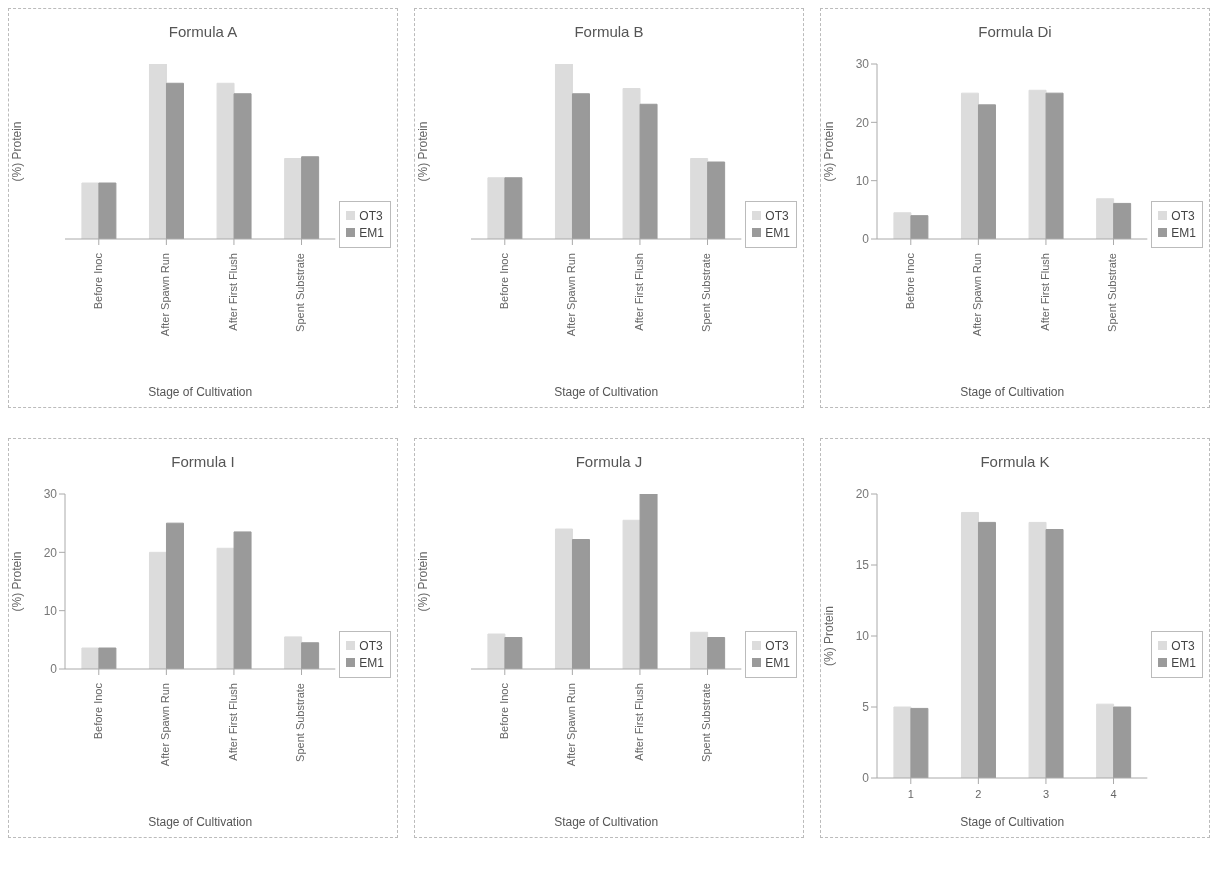 The height and width of the screenshot is (889, 1229). What do you see at coordinates (165, 295) in the screenshot?
I see `x-tick-label: After Spawn Run` at bounding box center [165, 295].